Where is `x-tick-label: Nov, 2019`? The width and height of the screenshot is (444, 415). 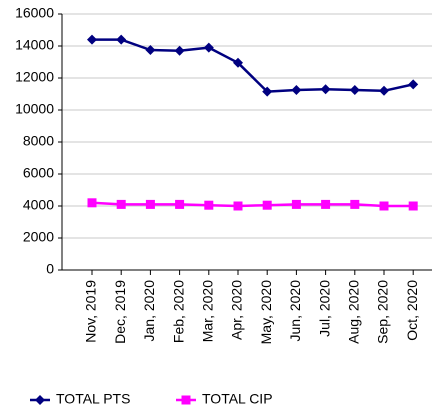
x-tick-label: Nov, 2019 is located at coordinates (91, 311).